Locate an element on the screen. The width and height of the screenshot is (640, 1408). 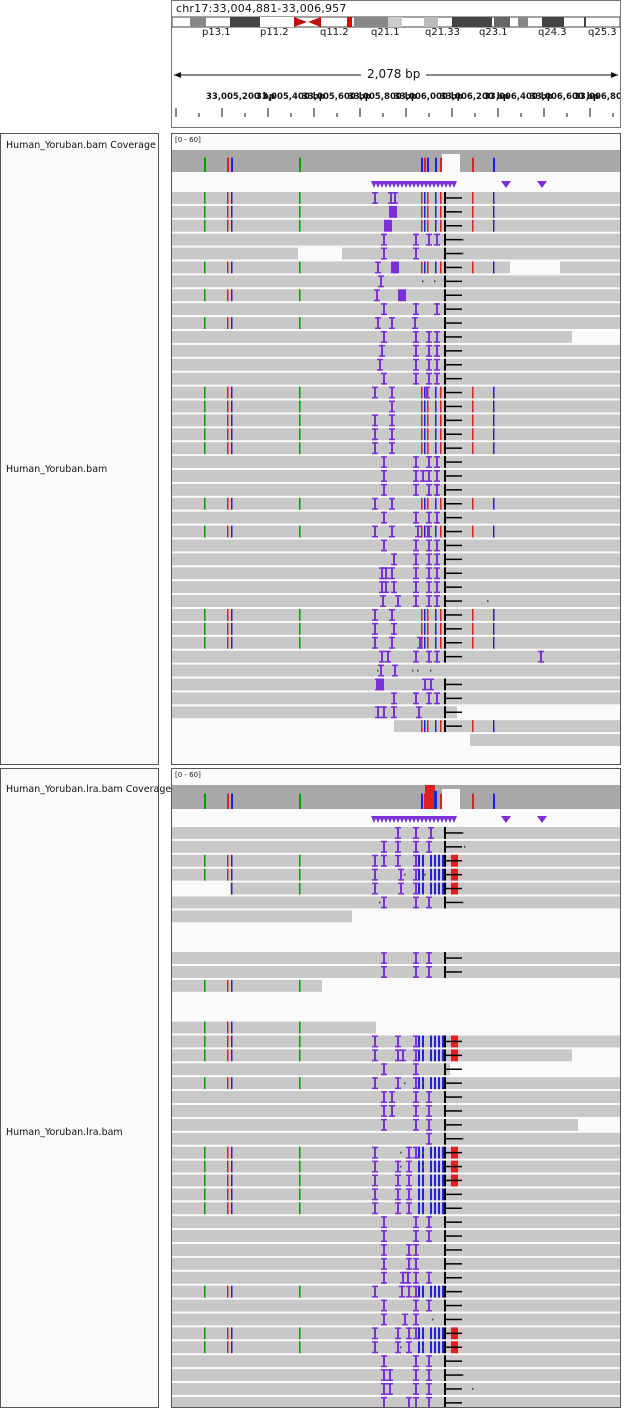
track2-coverage-name: Human_Yoruban.lra.bam Coverage is located at coordinates (89, 789).